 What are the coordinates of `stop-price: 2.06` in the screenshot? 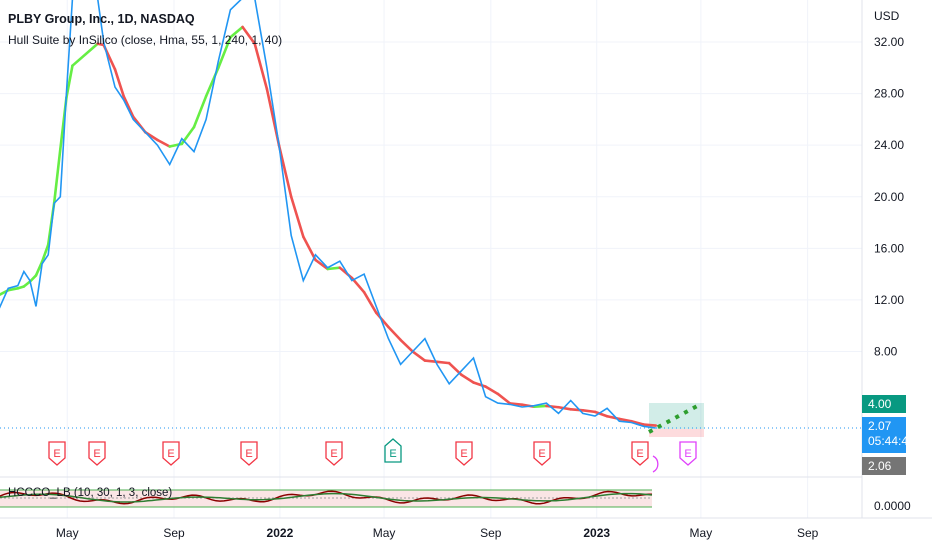 It's located at (880, 466).